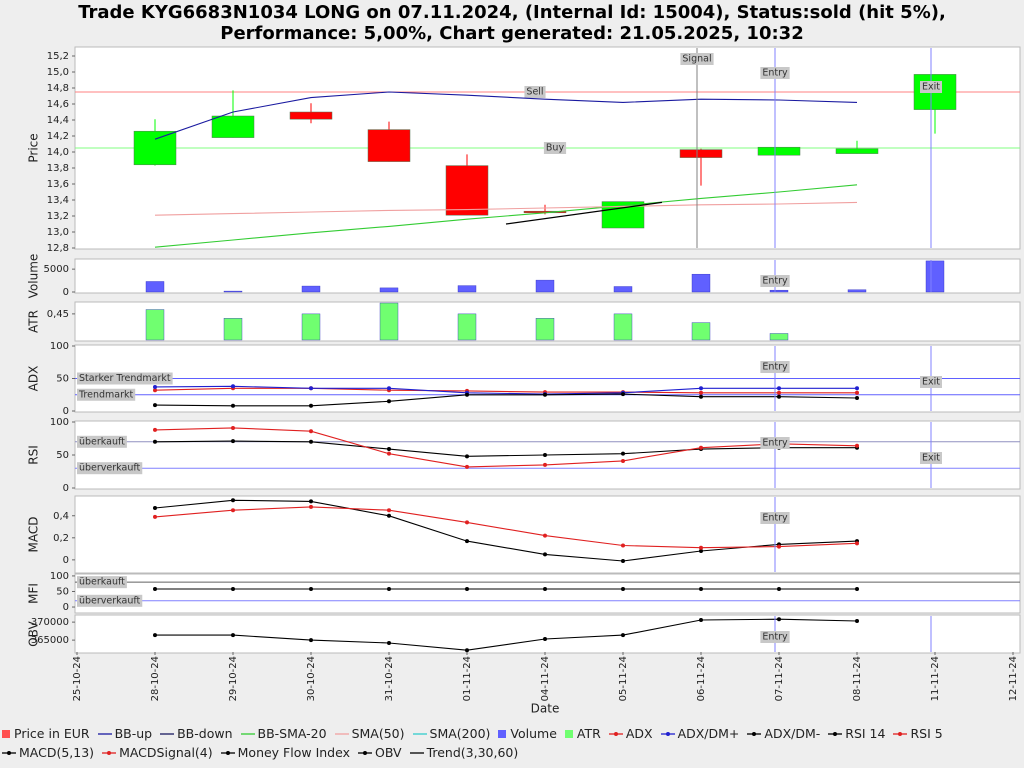 The image size is (1024, 768). What do you see at coordinates (708, 733) in the screenshot?
I see `legend-label: ADX/DM+` at bounding box center [708, 733].